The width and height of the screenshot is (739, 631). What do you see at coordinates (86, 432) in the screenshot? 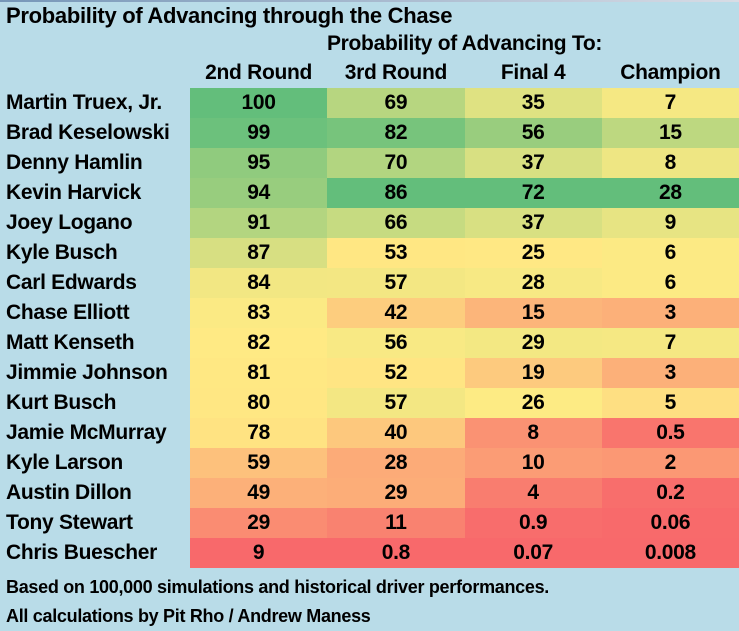
I see `driver-name: Jamie McMurray` at bounding box center [86, 432].